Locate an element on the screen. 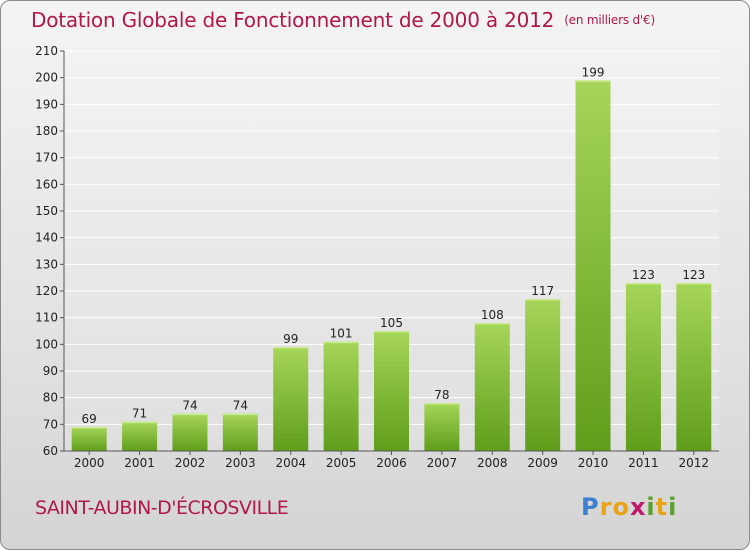  y-tick-label: 130 is located at coordinates (46, 264).